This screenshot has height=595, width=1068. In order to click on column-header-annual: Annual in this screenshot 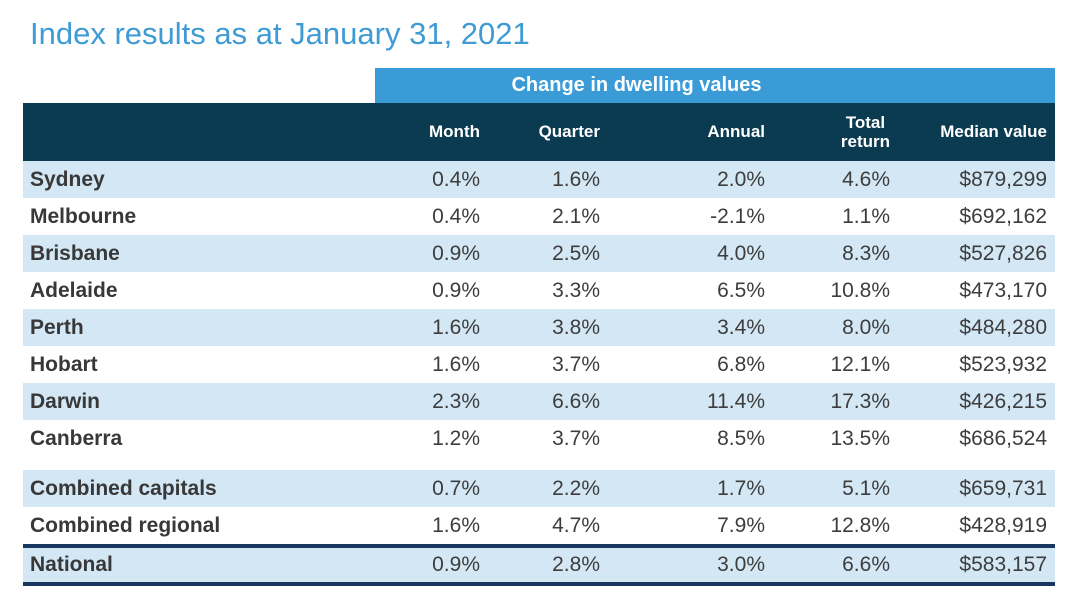, I will do `click(736, 131)`.